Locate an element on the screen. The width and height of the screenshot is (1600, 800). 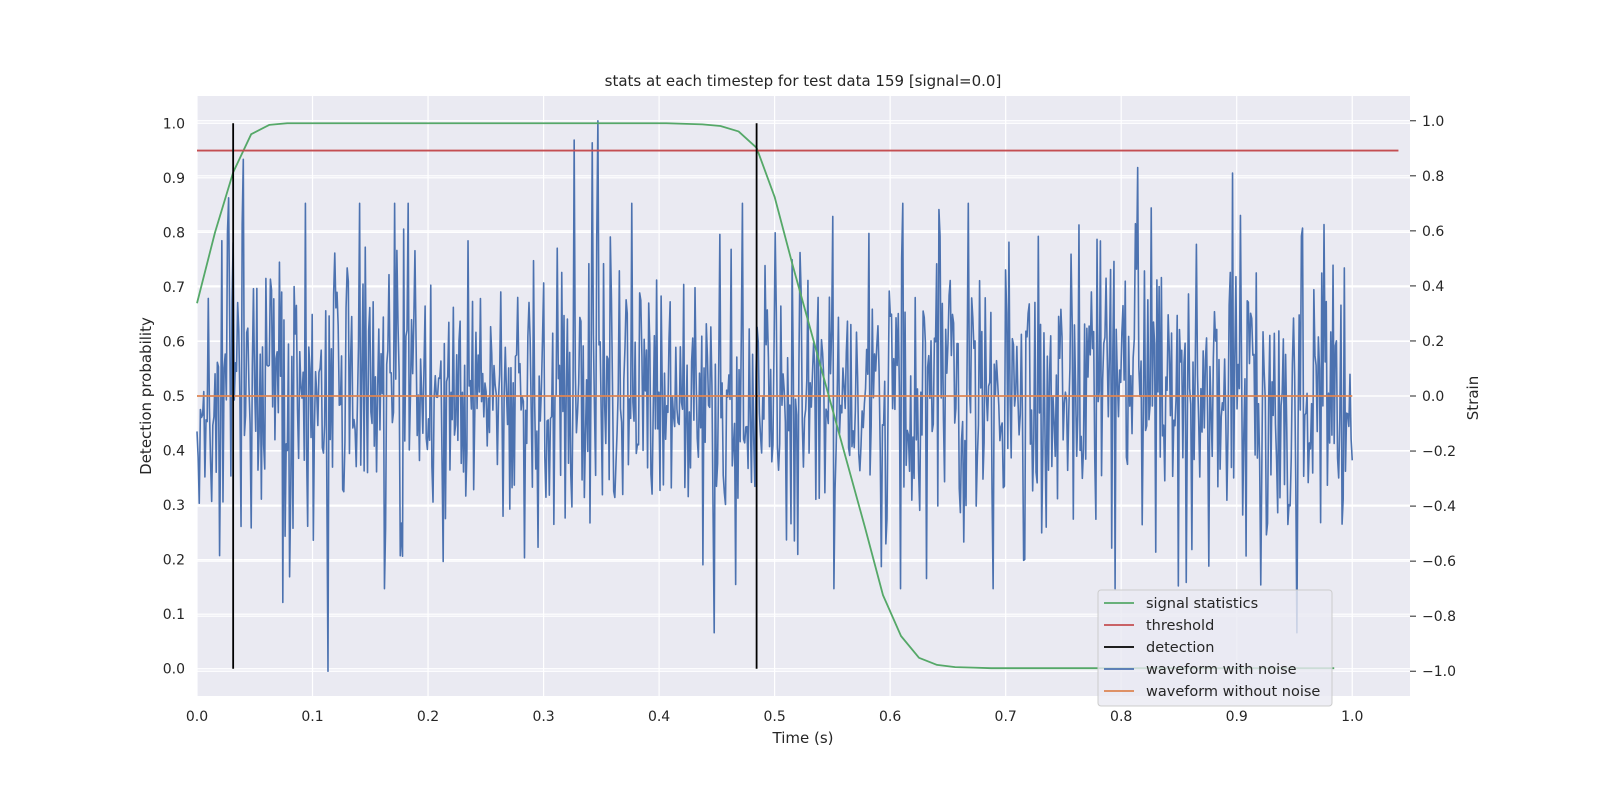
y-right-tick-label: 0.4 is located at coordinates (1433, 287).